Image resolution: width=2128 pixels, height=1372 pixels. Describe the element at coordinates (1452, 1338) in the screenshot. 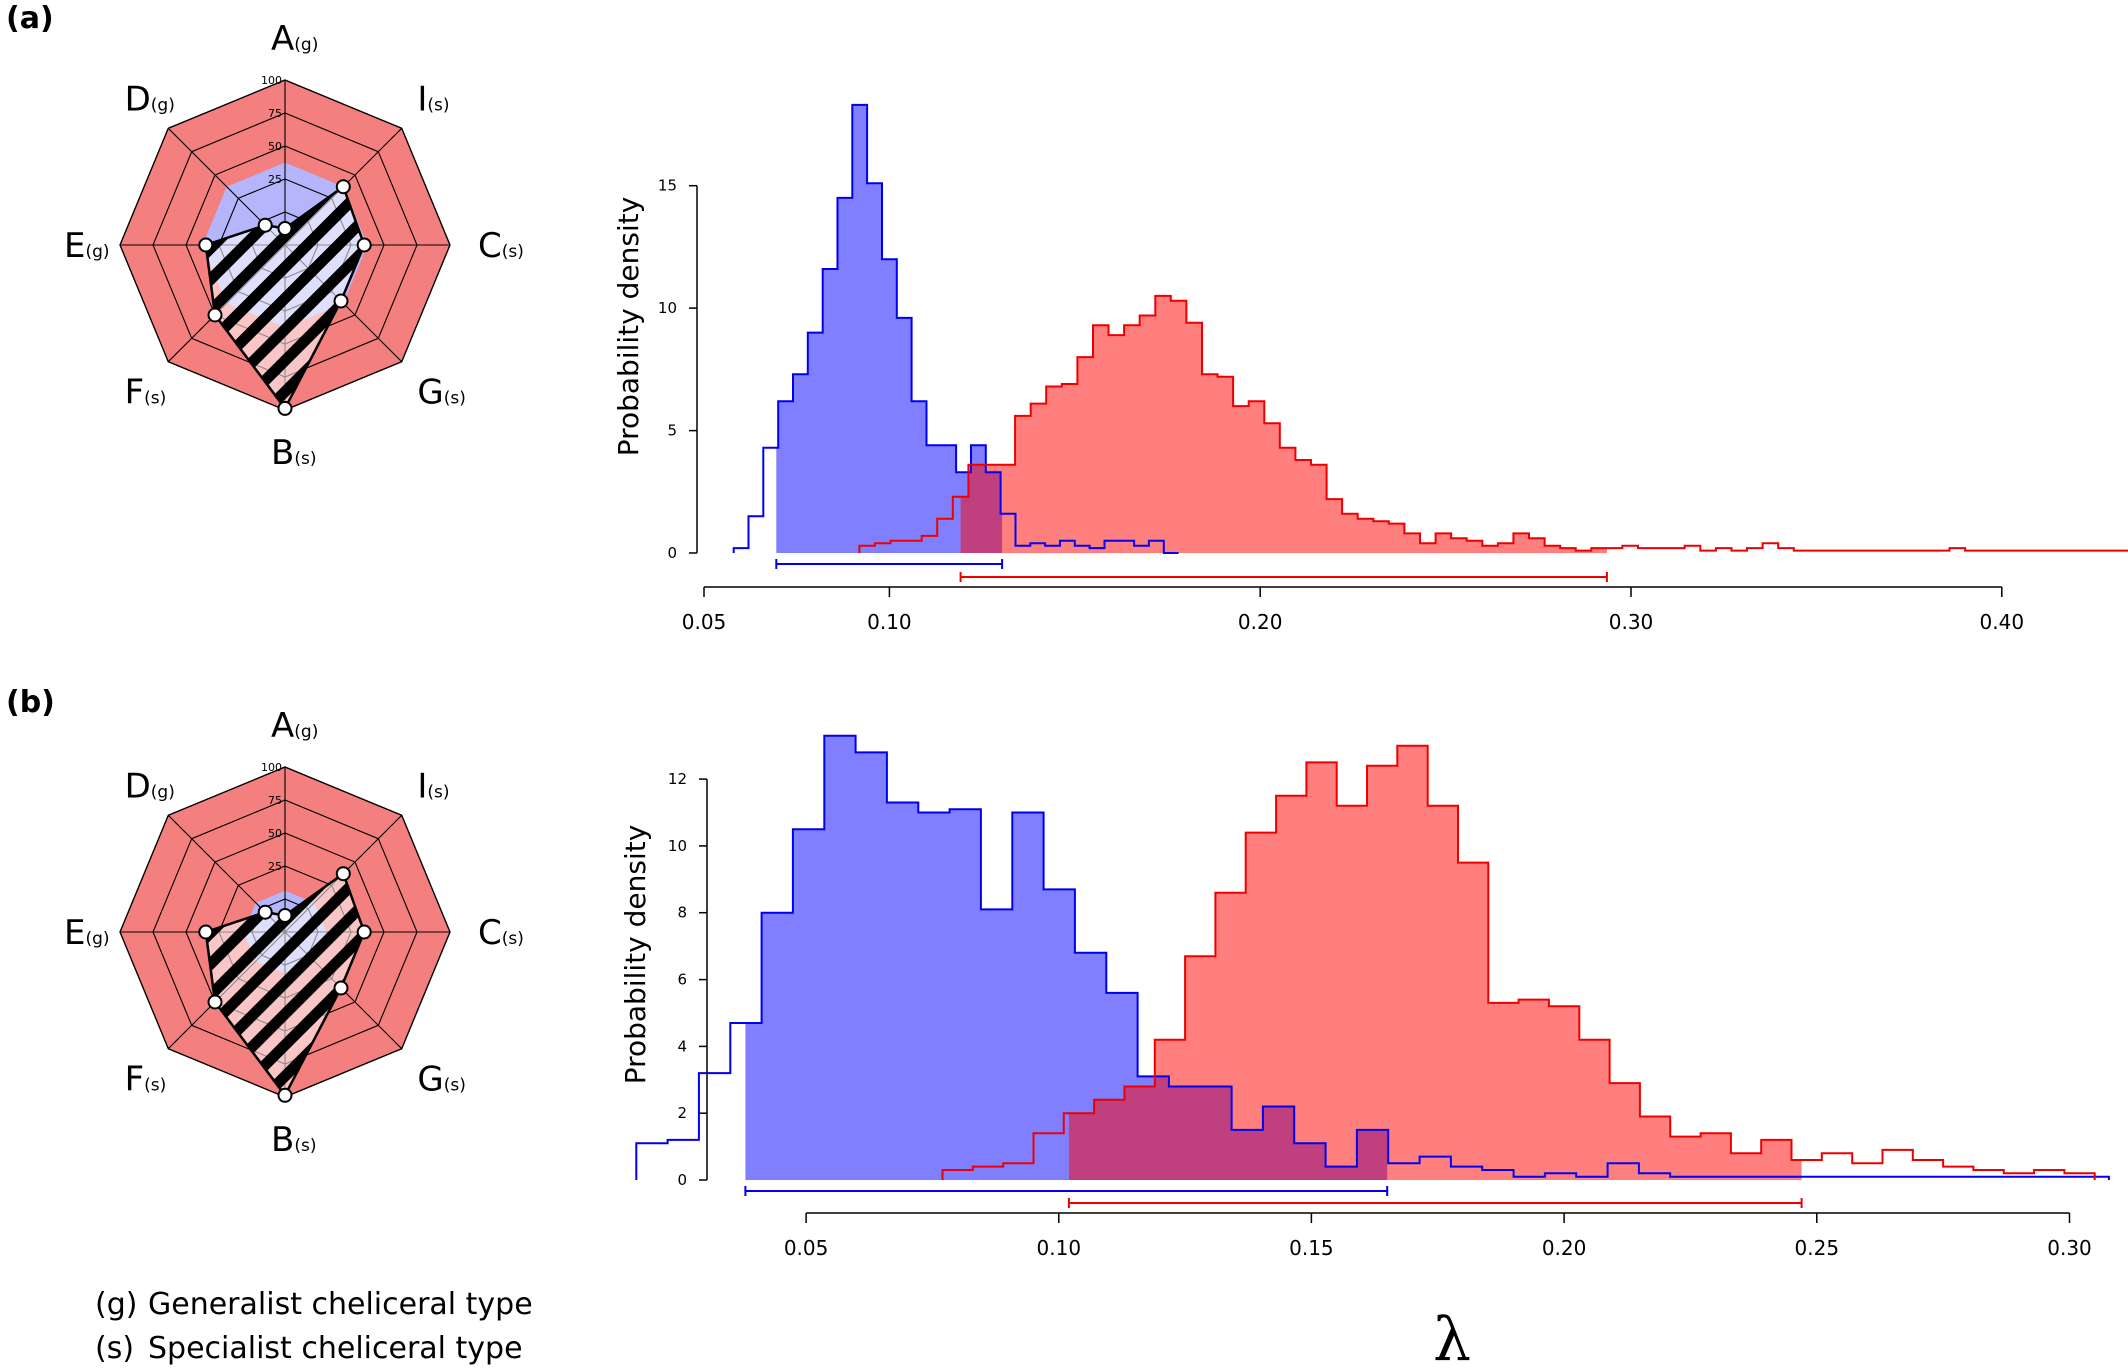

I see `x-axis-title: λ` at that location.